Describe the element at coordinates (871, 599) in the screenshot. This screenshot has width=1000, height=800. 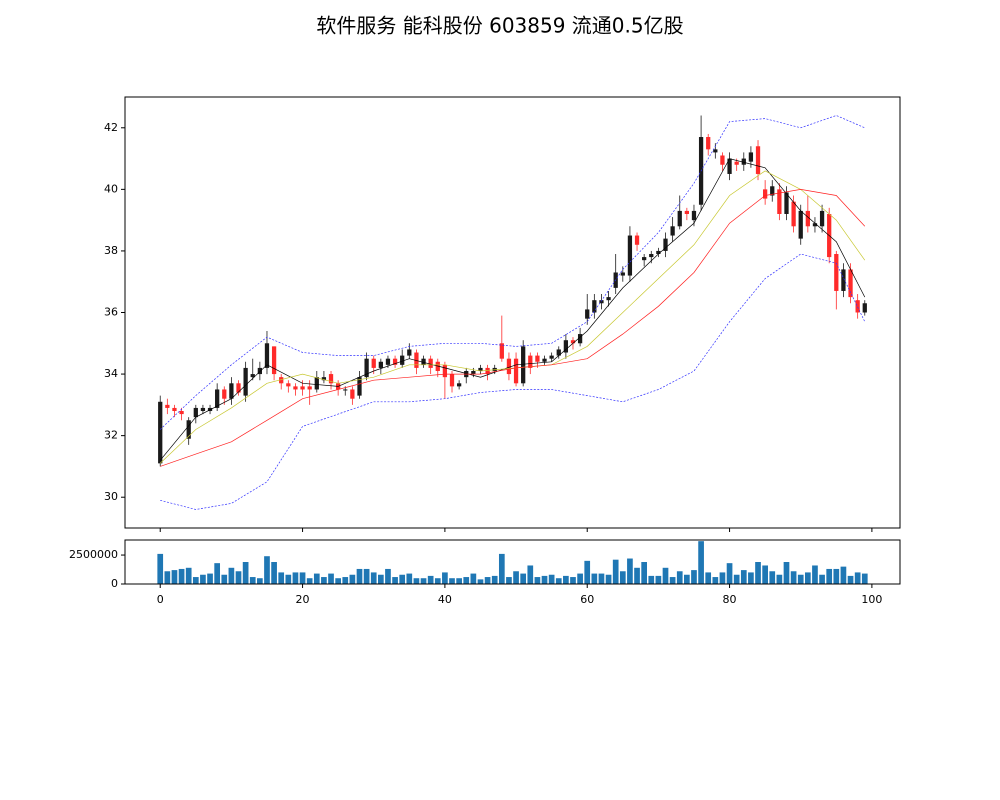
I see `x-tick-label: 100` at that location.